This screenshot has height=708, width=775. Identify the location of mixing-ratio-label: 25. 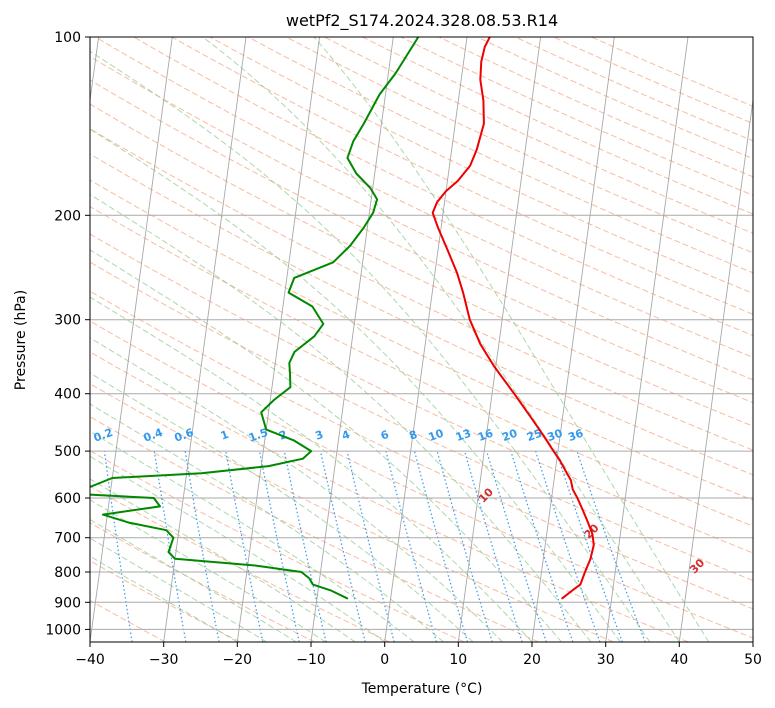
(534, 435).